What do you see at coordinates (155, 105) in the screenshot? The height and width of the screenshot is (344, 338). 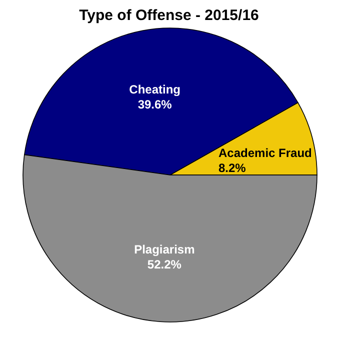 I see `data-label: 39.6%` at bounding box center [155, 105].